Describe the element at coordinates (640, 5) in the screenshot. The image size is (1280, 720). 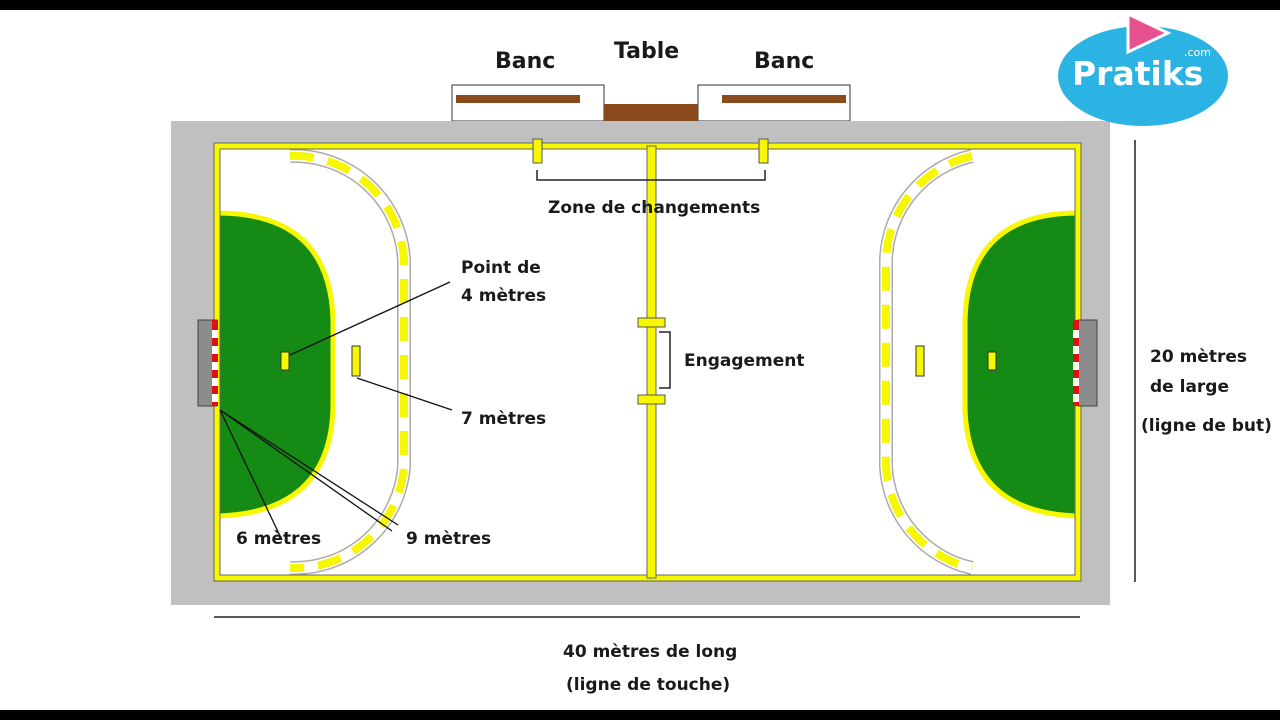
I see `top-letterbox-bar` at that location.